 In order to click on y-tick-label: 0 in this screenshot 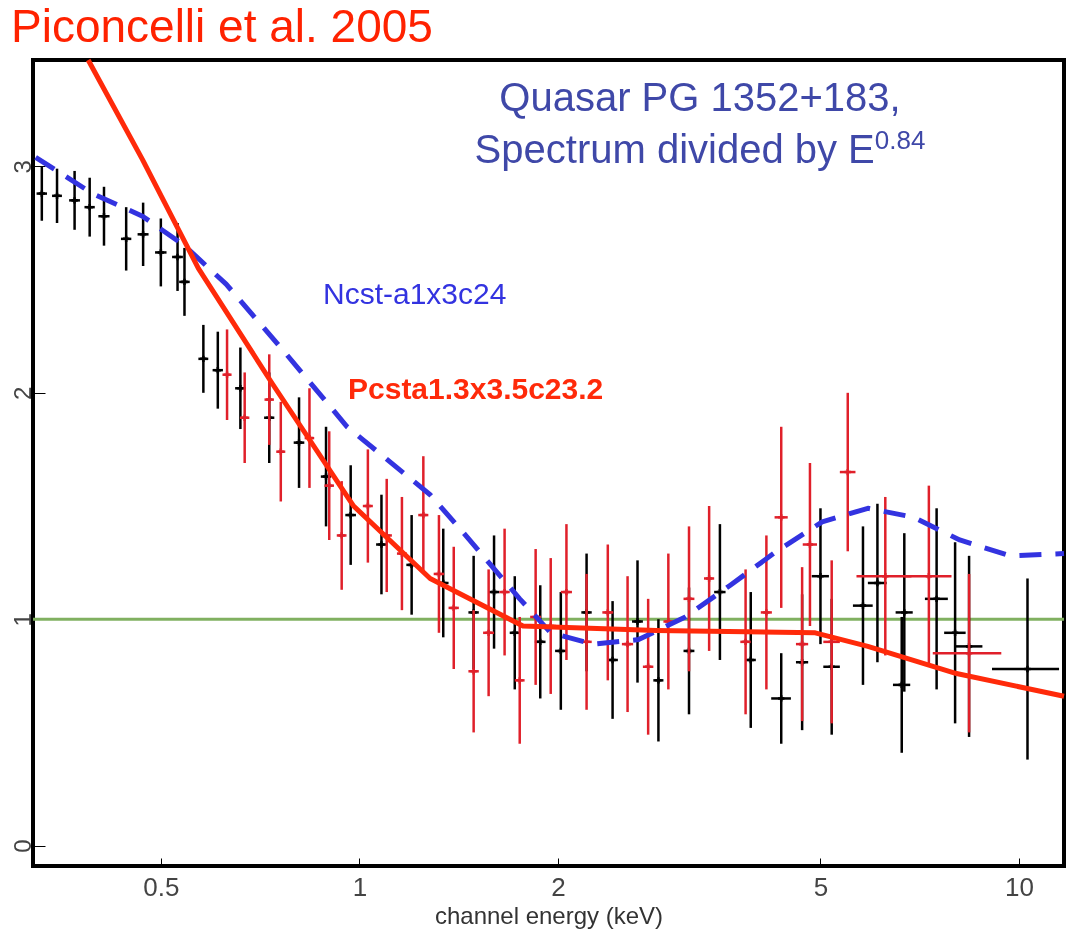, I will do `click(22, 846)`.